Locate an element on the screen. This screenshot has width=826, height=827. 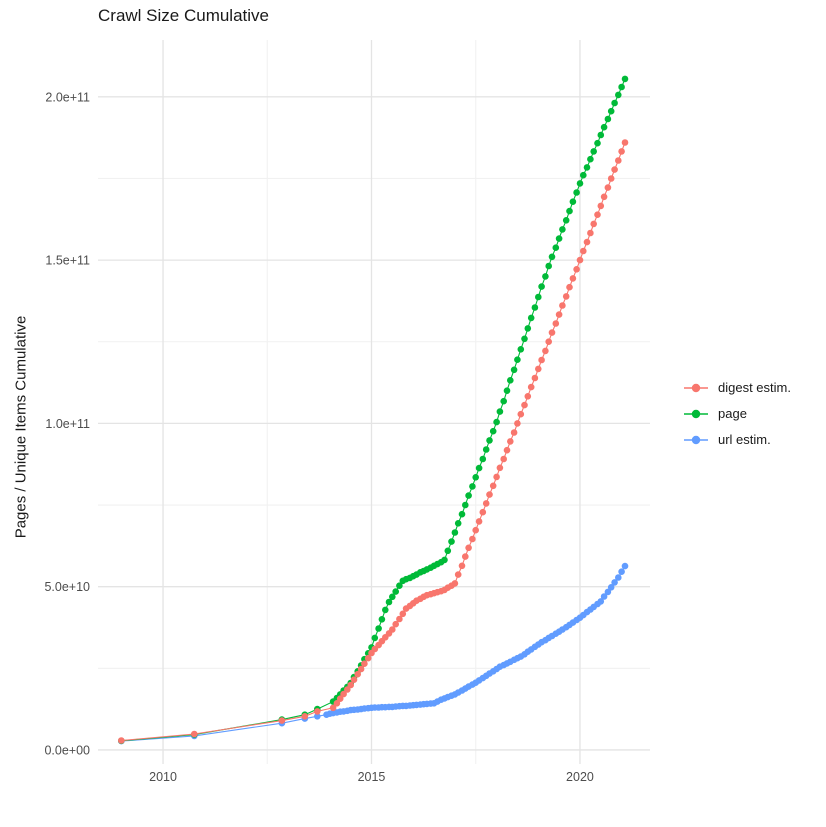
y-axis-title: Pages / Unique Items Cumulative is located at coordinates (21, 427).